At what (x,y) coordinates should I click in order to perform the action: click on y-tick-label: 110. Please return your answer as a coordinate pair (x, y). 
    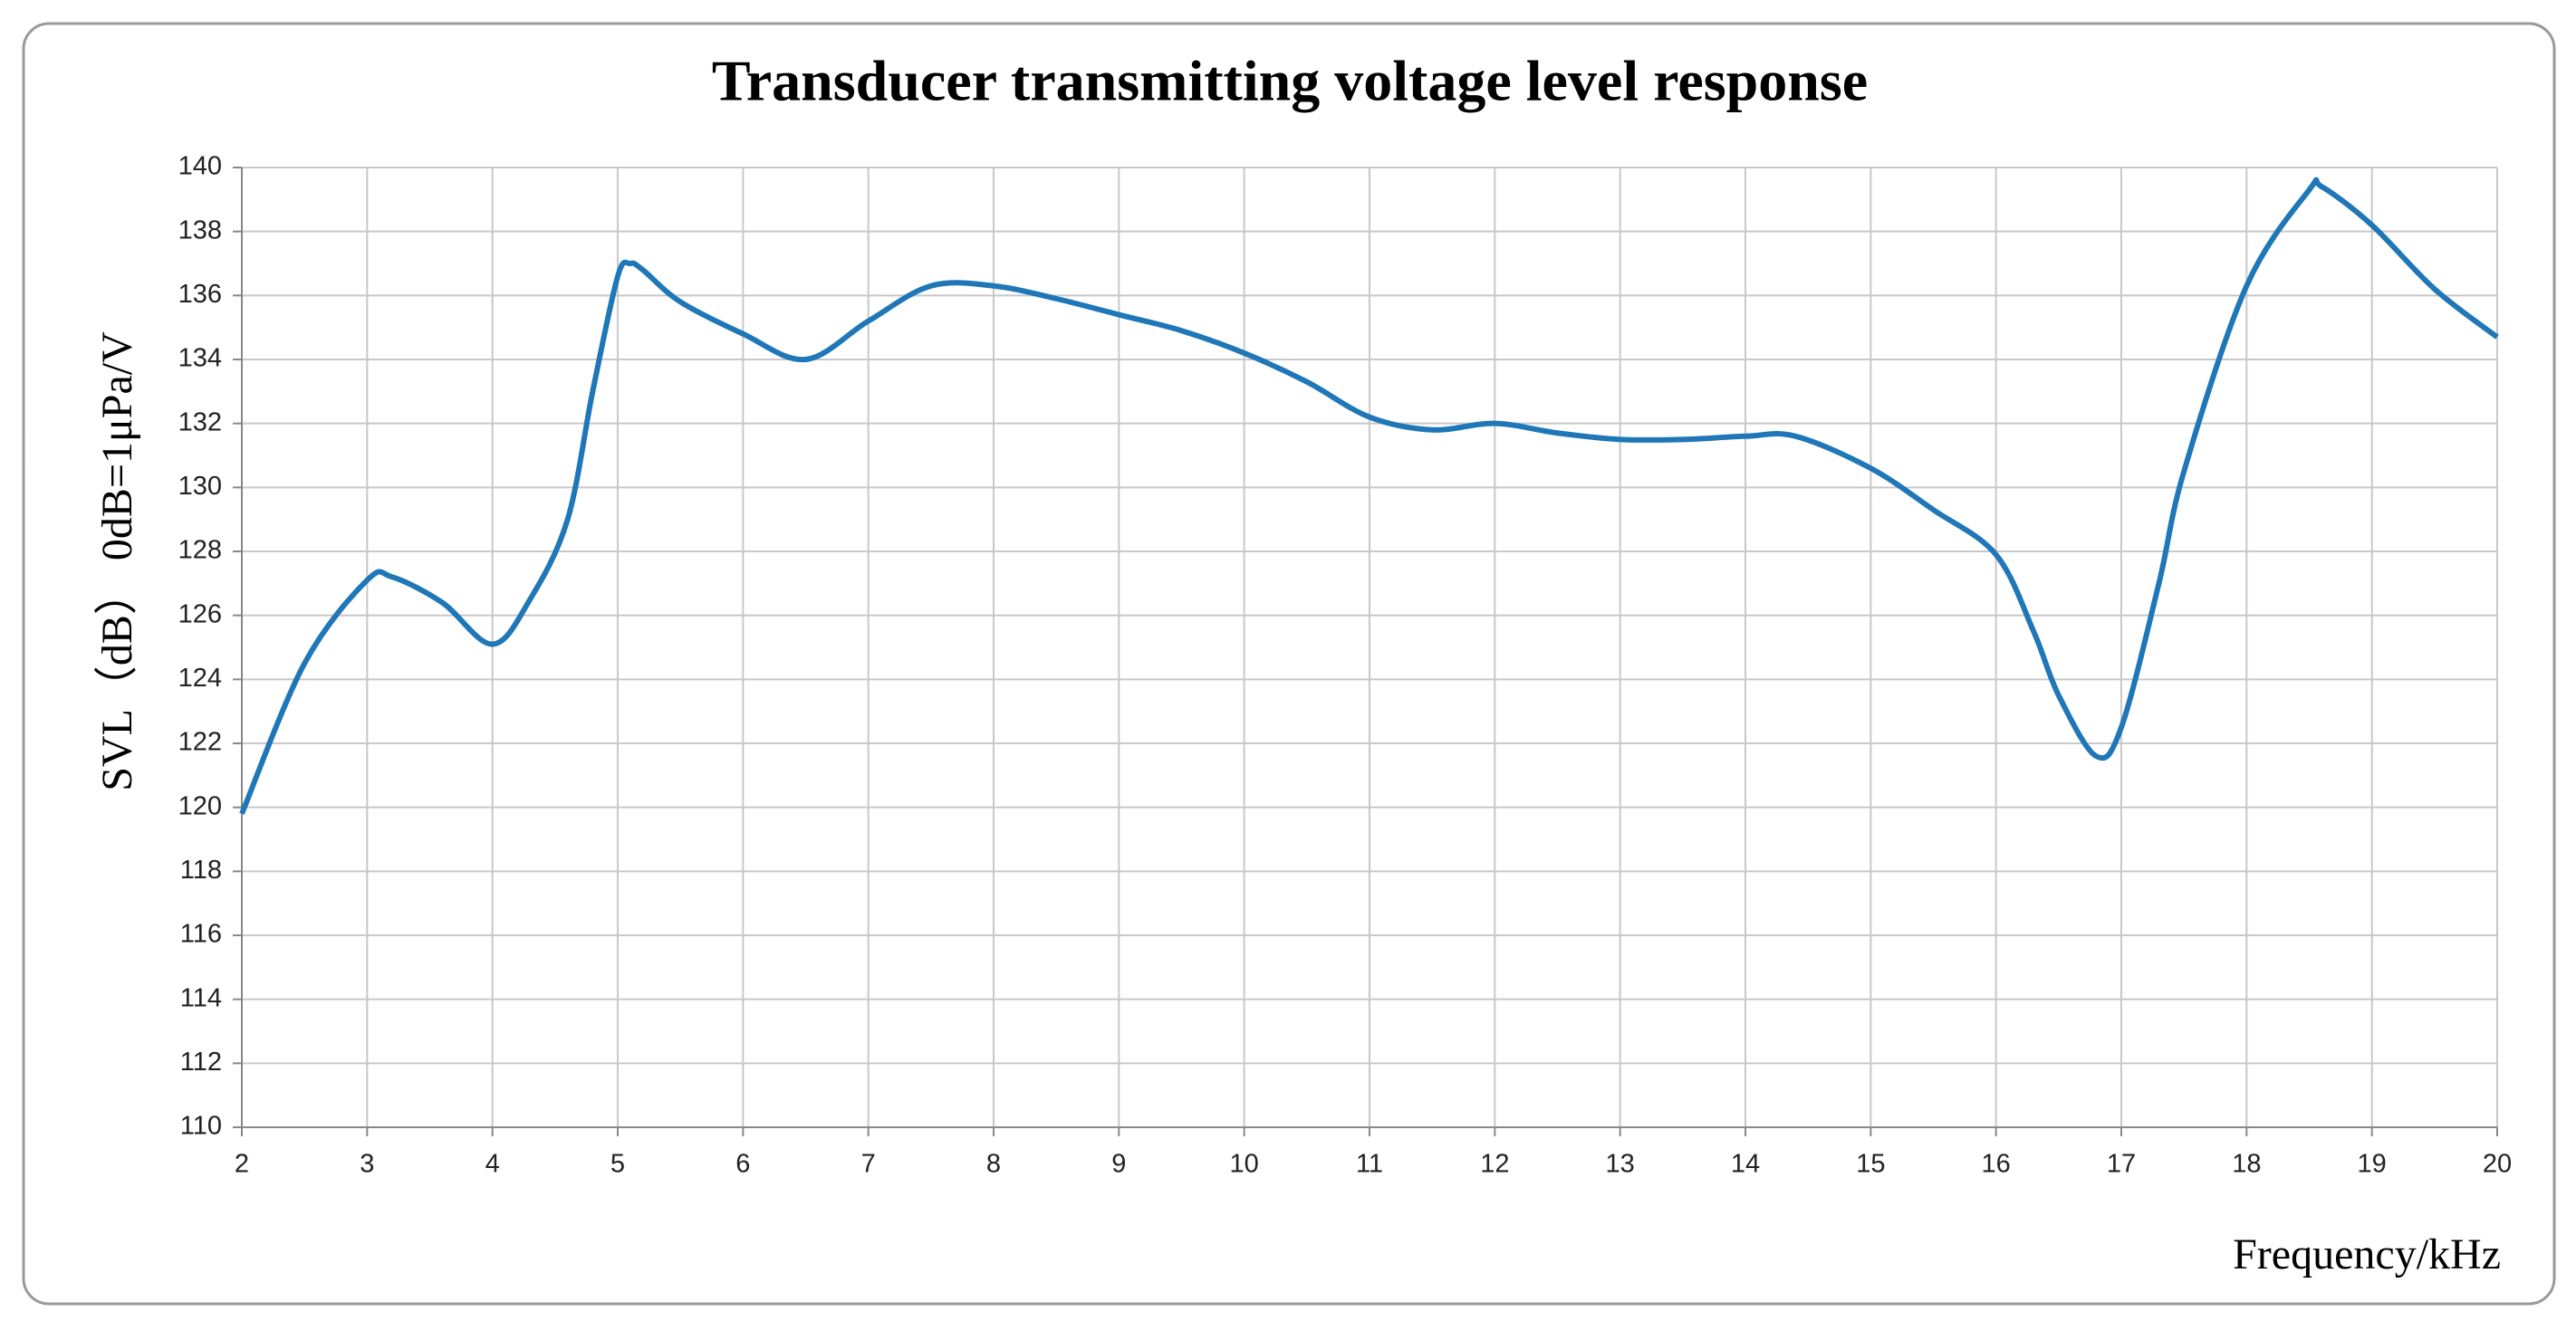
    Looking at the image, I should click on (201, 1126).